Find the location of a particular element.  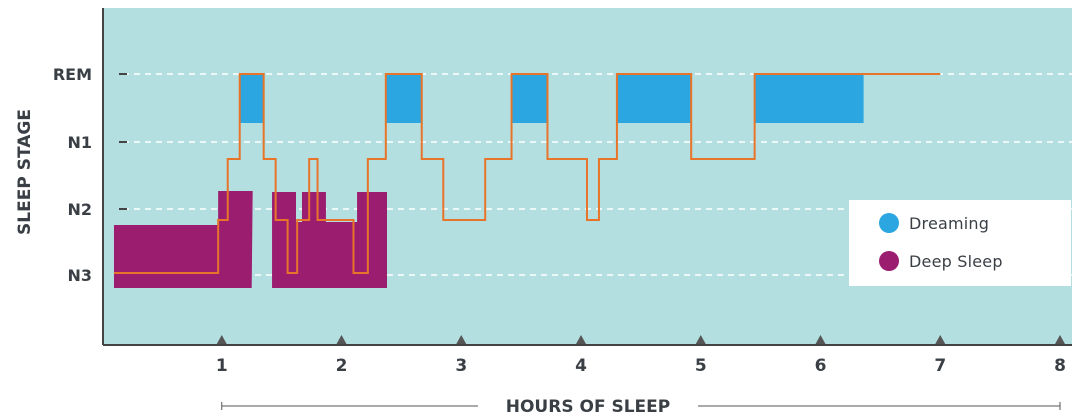

x-tick-label: 1 is located at coordinates (222, 366).